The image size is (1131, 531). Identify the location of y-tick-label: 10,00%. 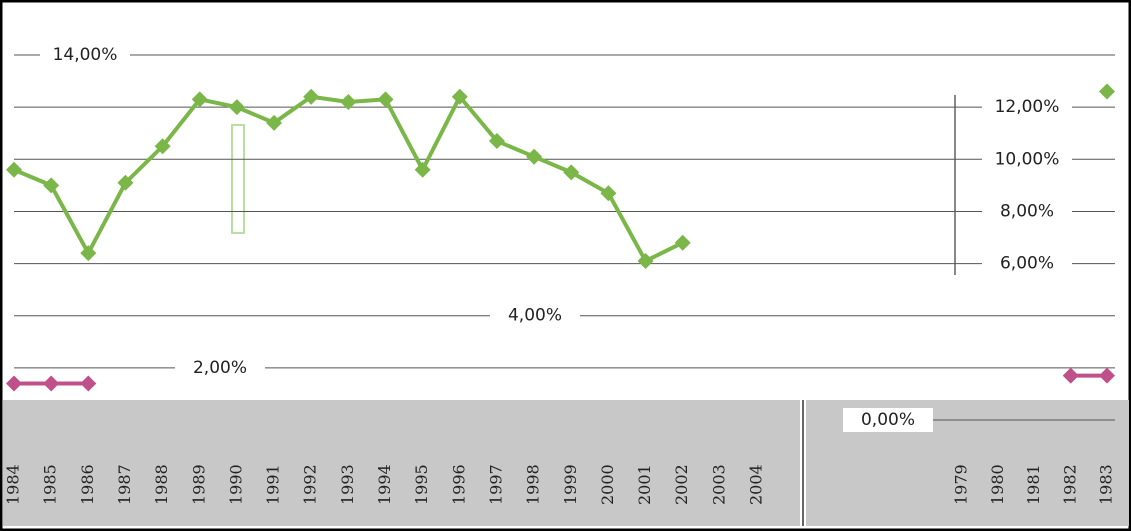
(1027, 159).